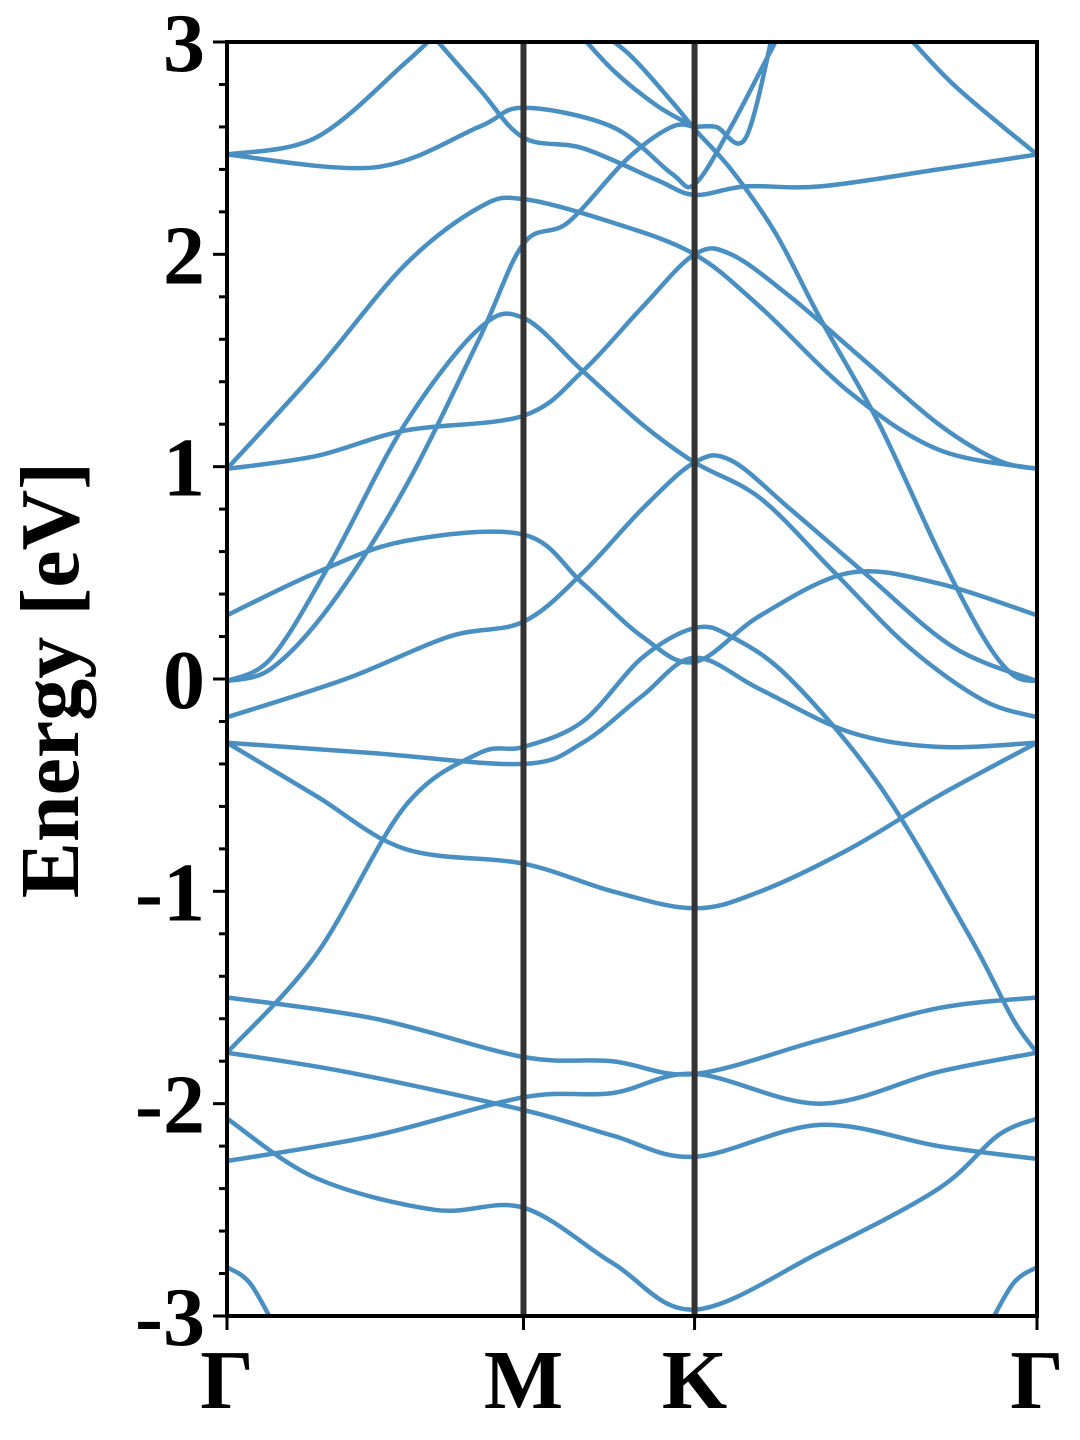 This screenshot has height=1440, width=1080. What do you see at coordinates (50, 680) in the screenshot?
I see `y-axis-label: Energy [eV]` at bounding box center [50, 680].